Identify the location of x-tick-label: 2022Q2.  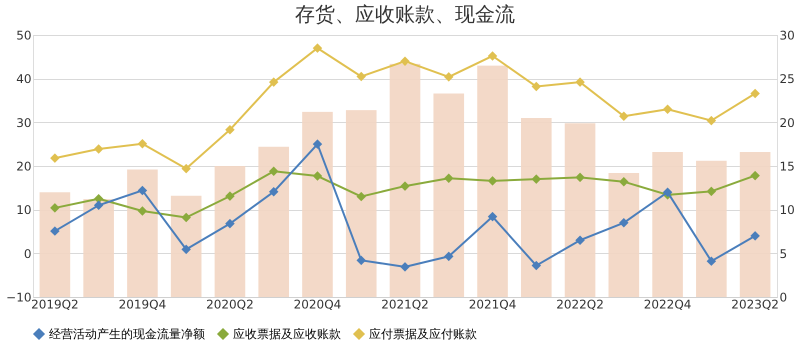
(580, 305).